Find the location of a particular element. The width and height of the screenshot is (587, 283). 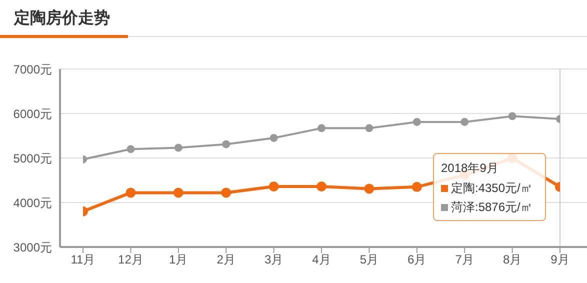

y-tick-label: 7000元 is located at coordinates (32, 69).